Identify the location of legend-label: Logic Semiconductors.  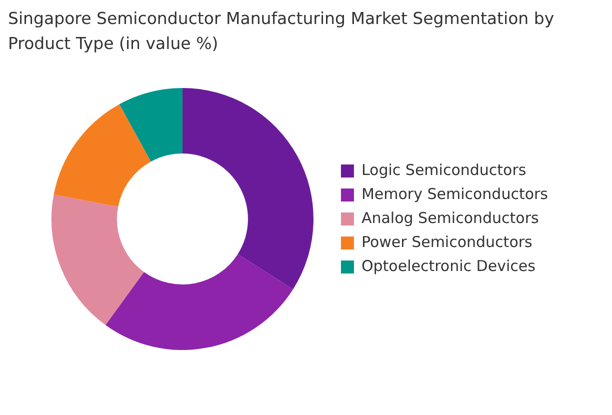
(443, 169).